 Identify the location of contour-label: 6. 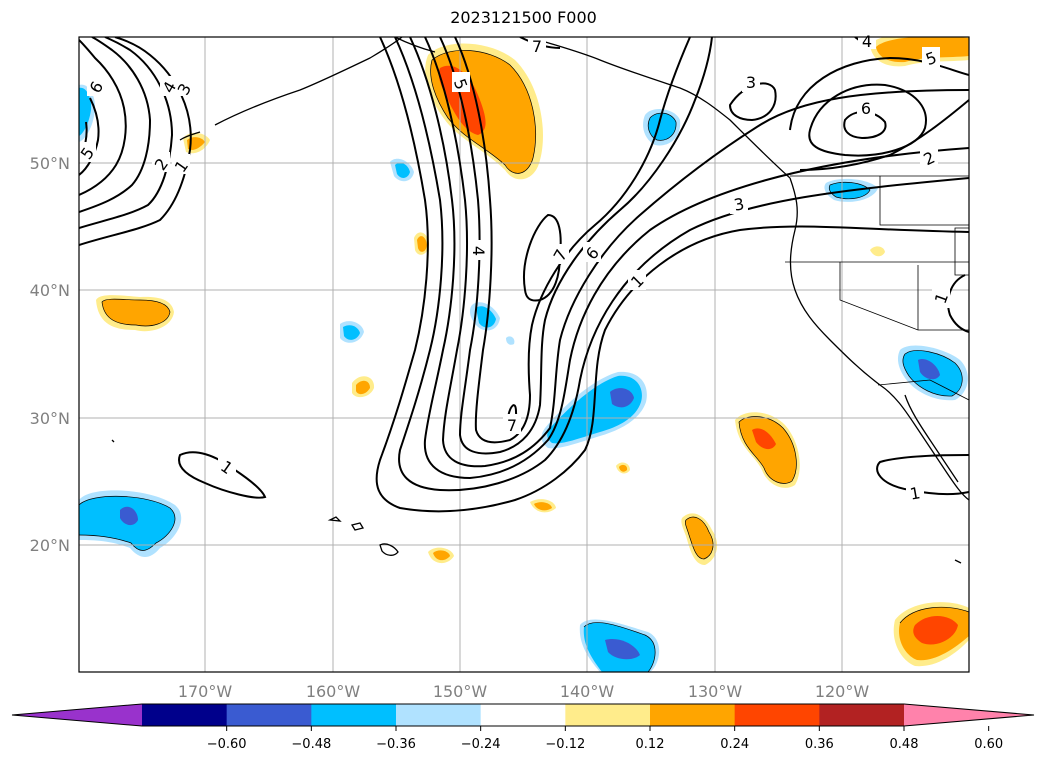
(866, 108).